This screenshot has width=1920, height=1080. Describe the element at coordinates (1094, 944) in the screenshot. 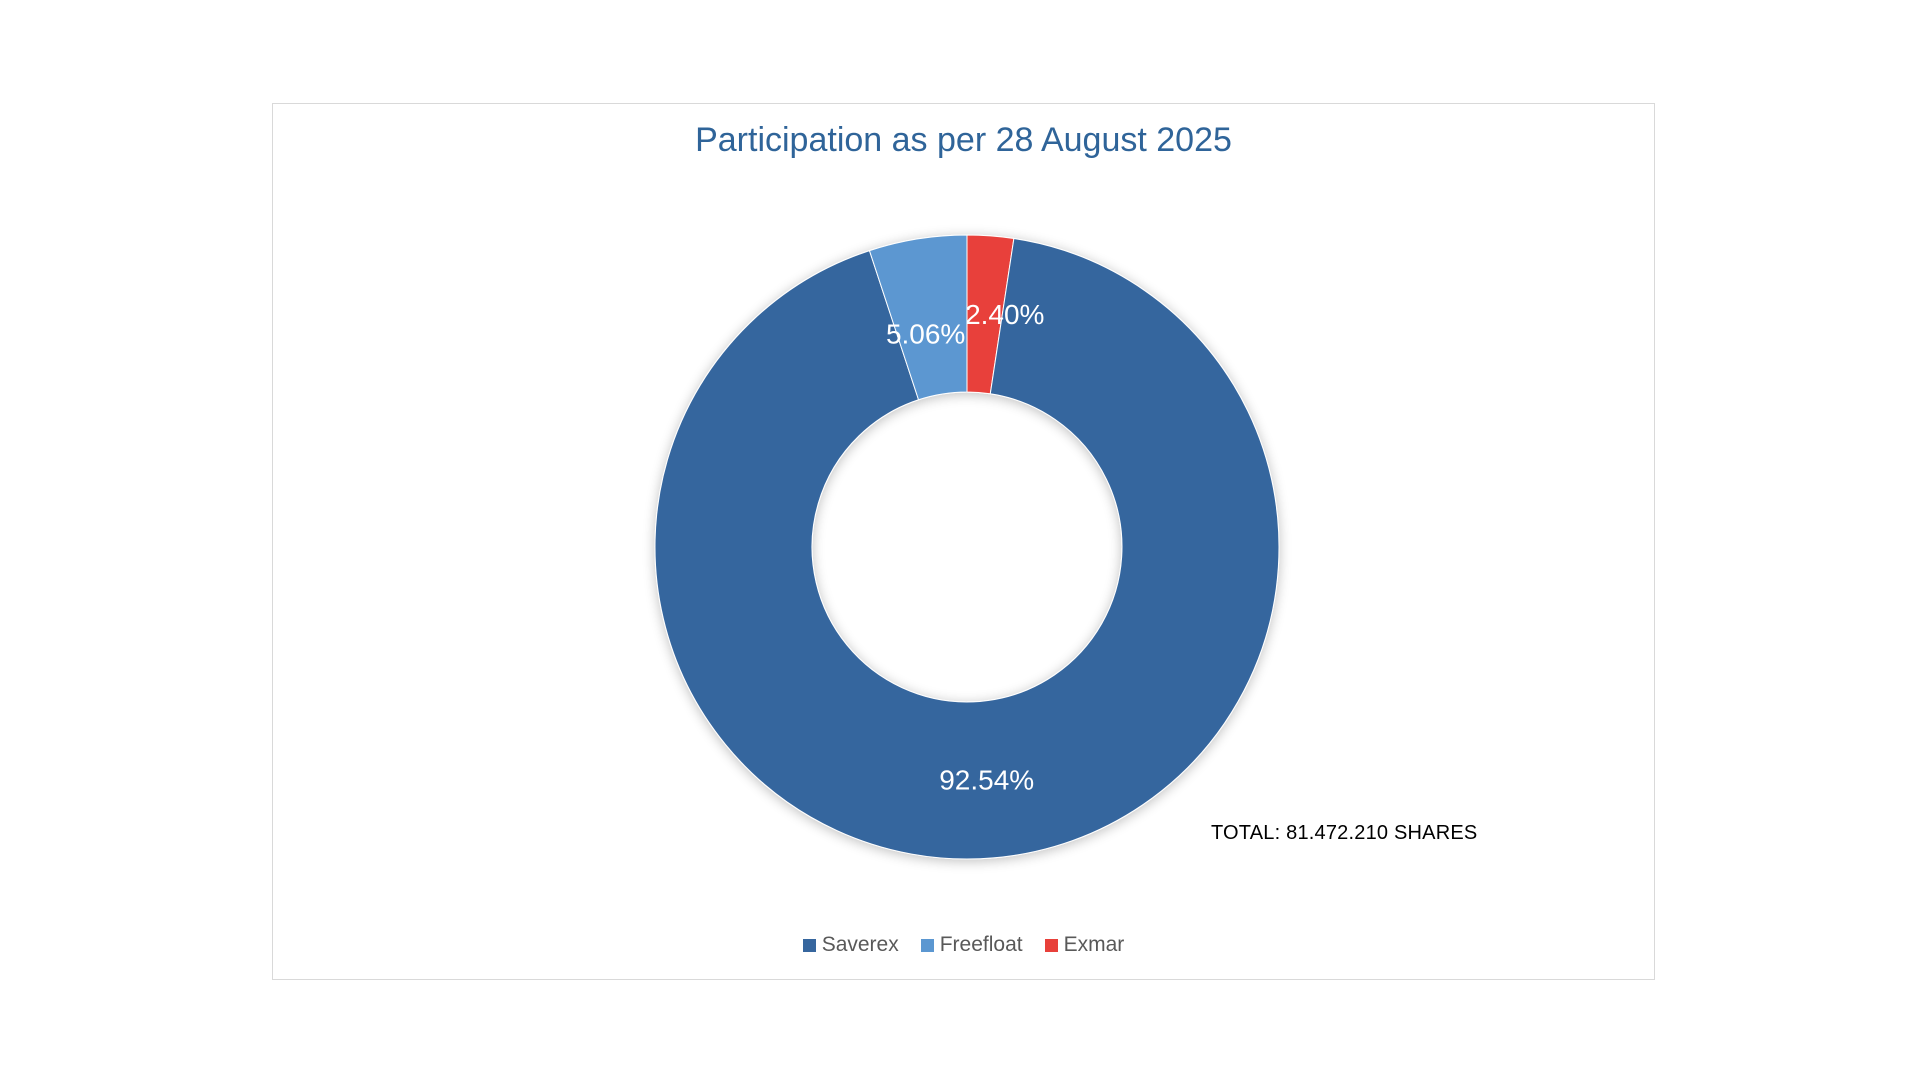

I see `legend-label-exmar: Exmar` at that location.